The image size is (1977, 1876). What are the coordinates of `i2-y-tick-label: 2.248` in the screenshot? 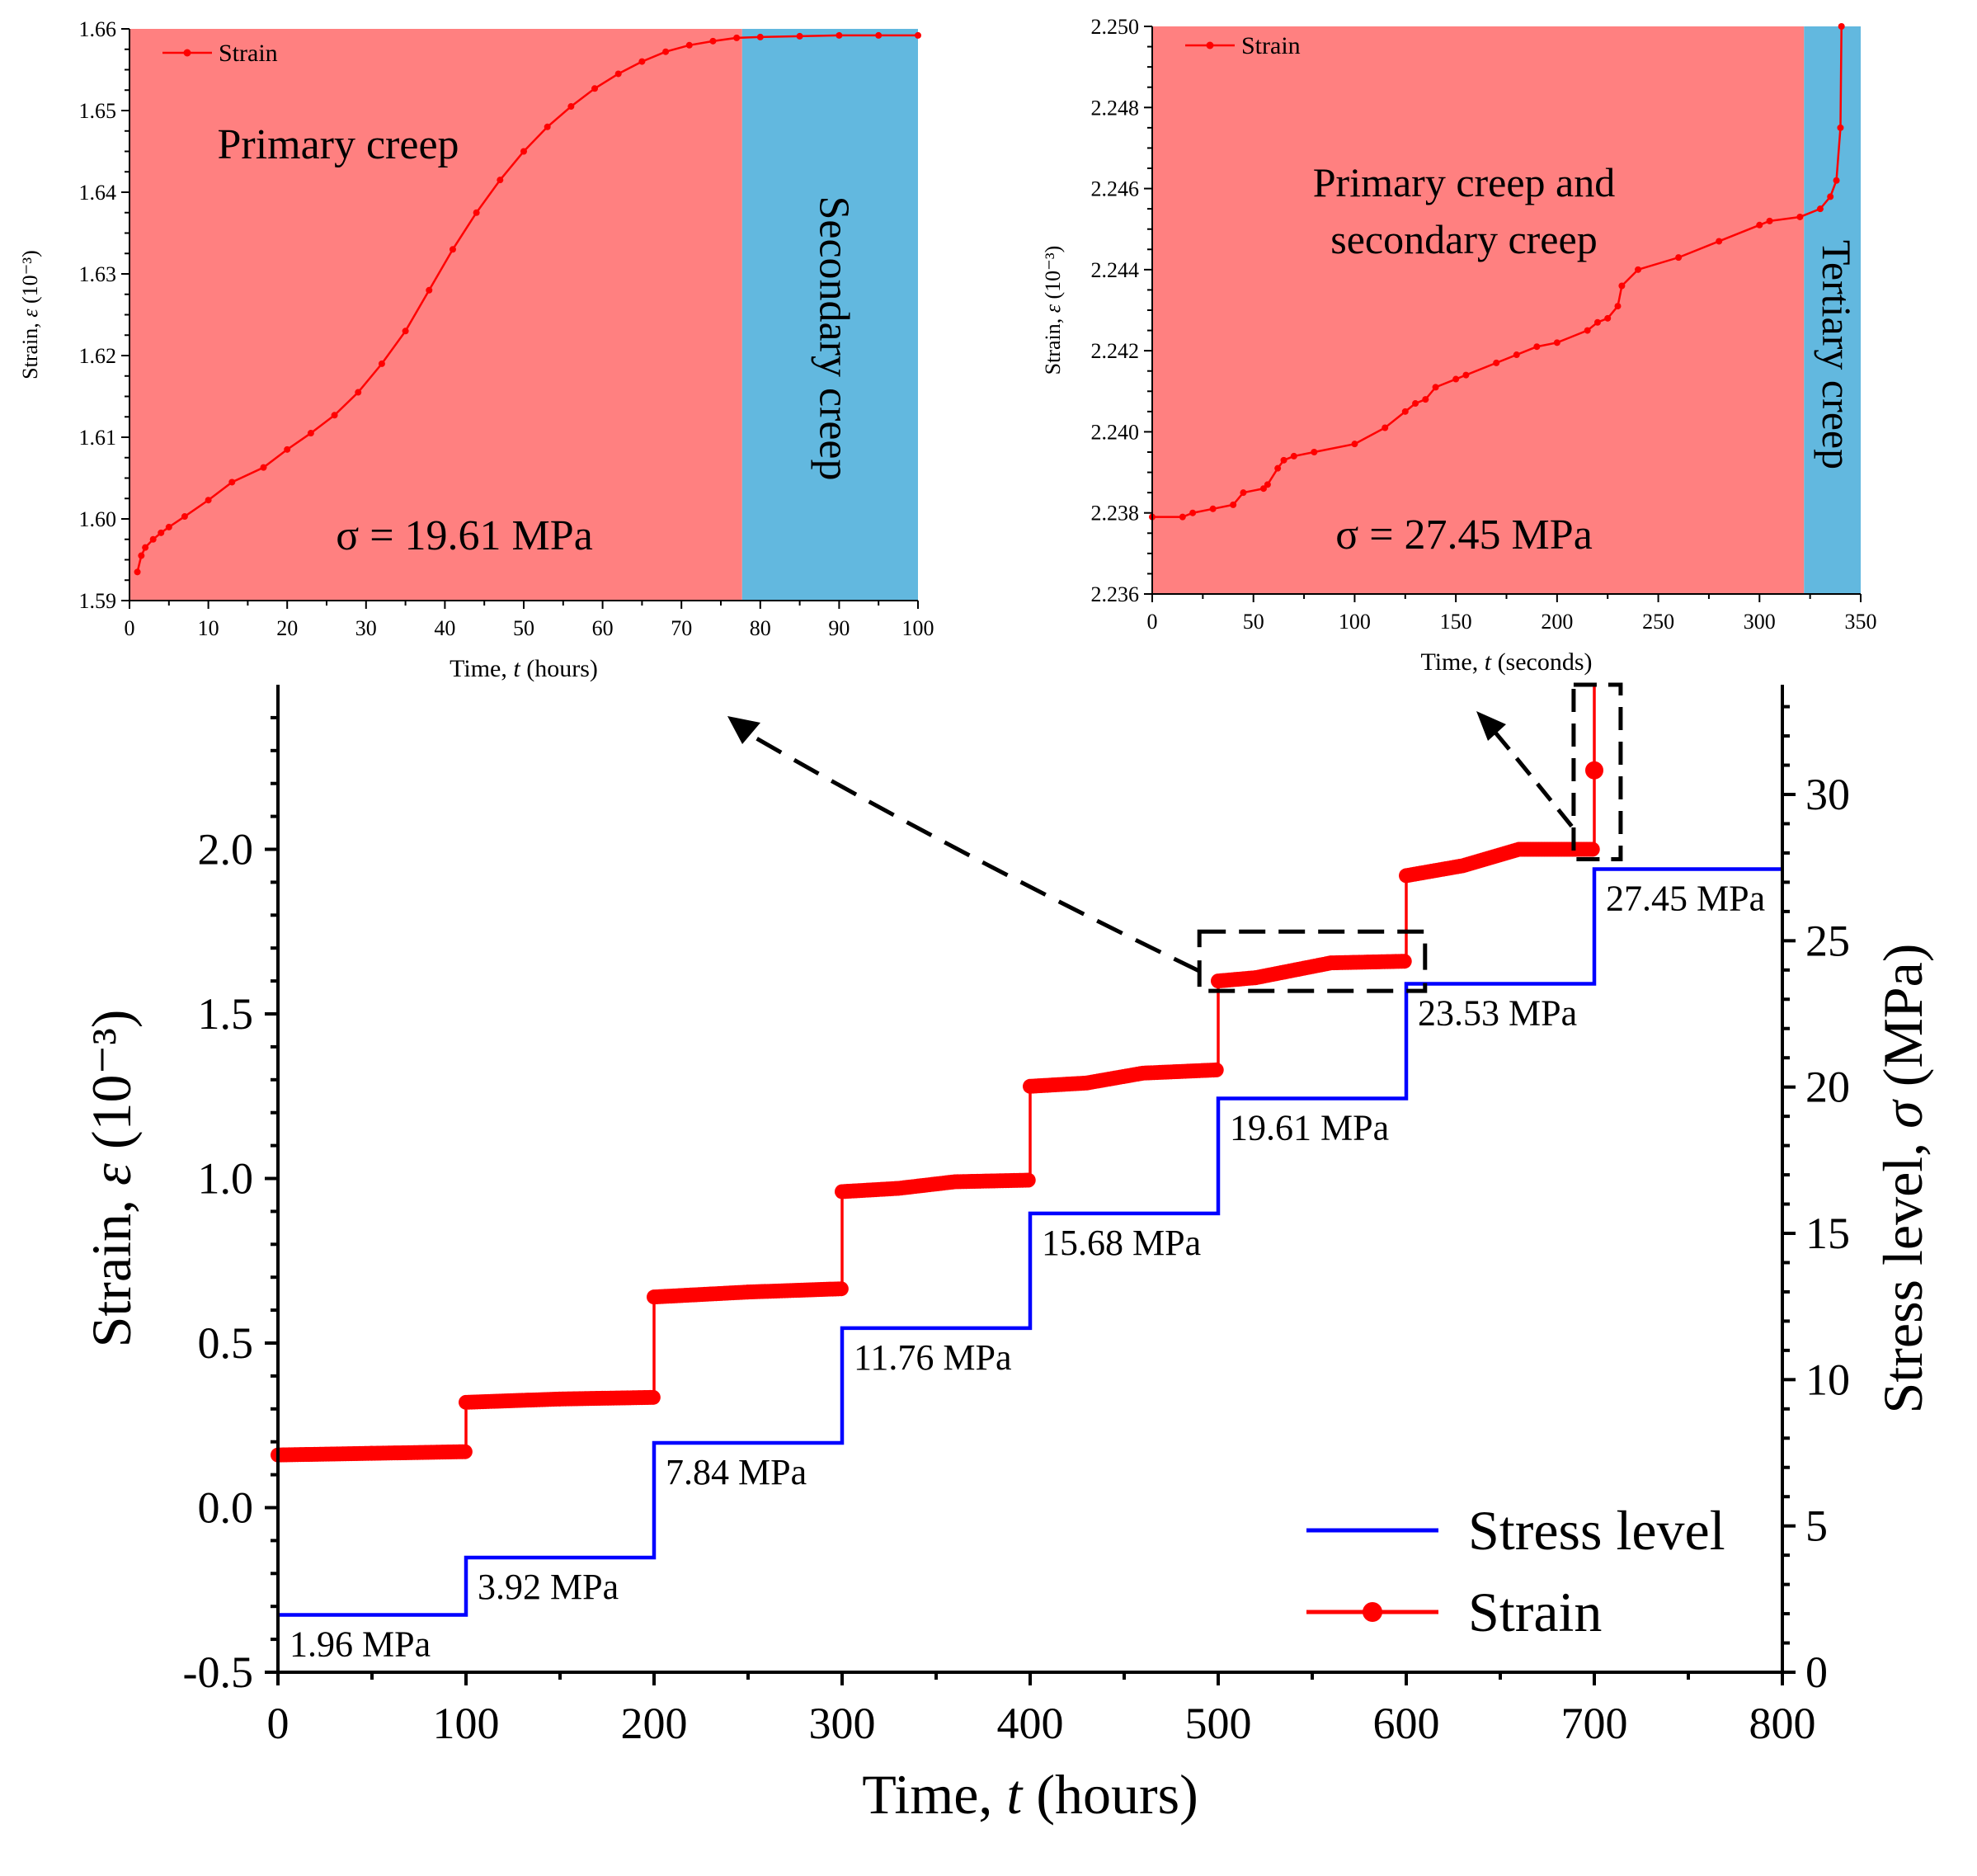 It's located at (1115, 108).